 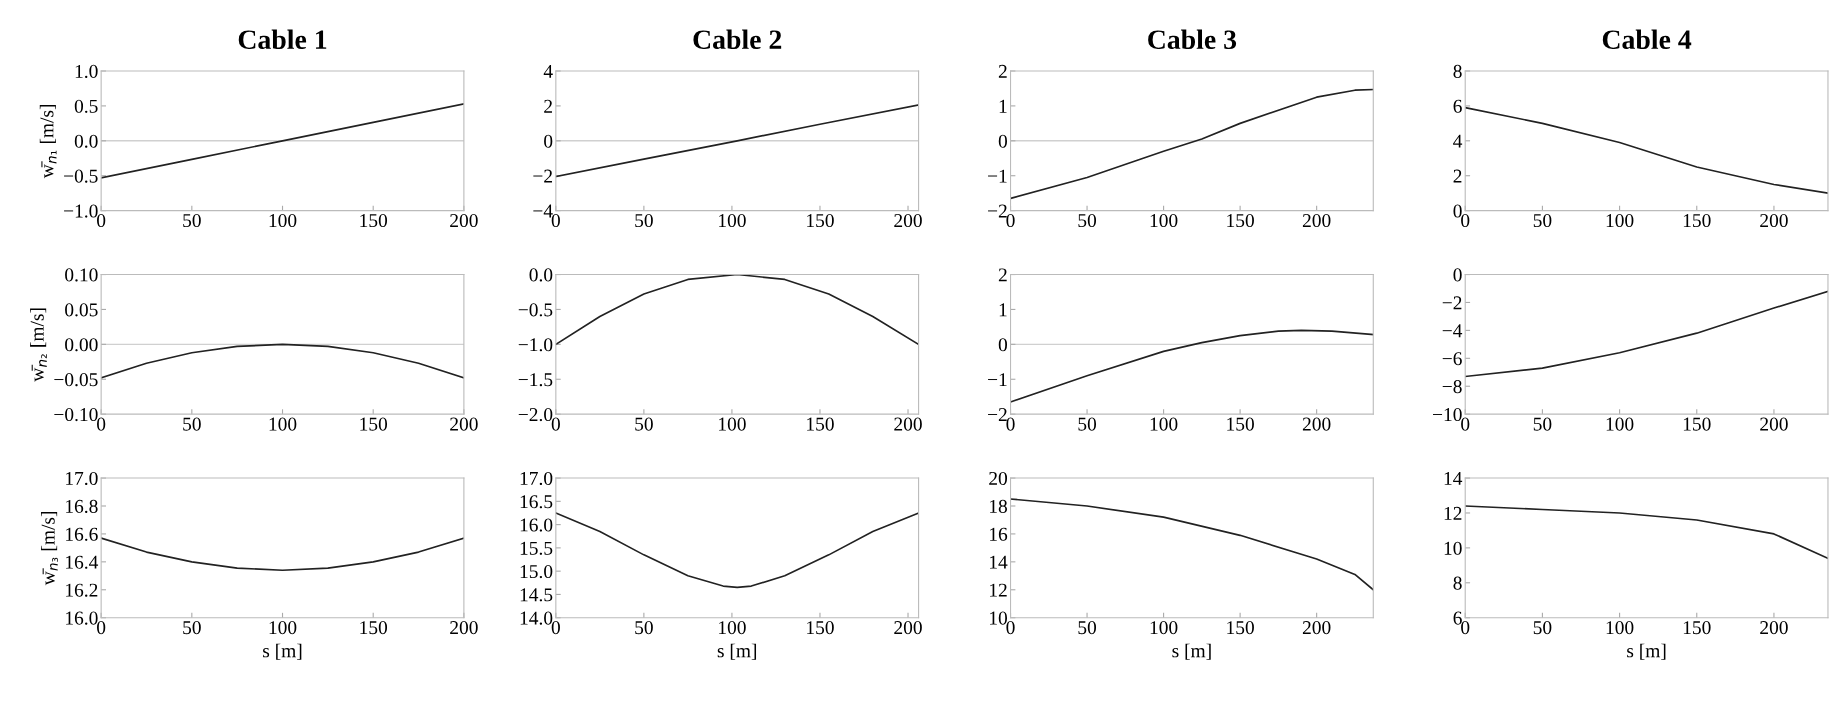 What do you see at coordinates (1647, 39) in the screenshot?
I see `chart-title: Cable 4` at bounding box center [1647, 39].